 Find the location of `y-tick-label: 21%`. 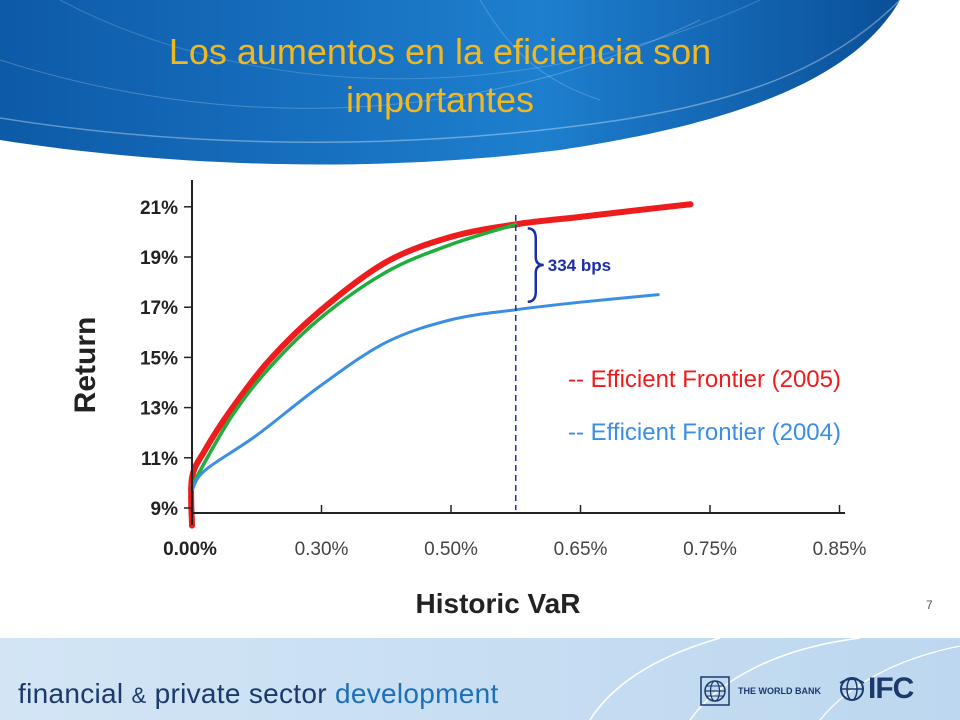

y-tick-label: 21% is located at coordinates (159, 208).